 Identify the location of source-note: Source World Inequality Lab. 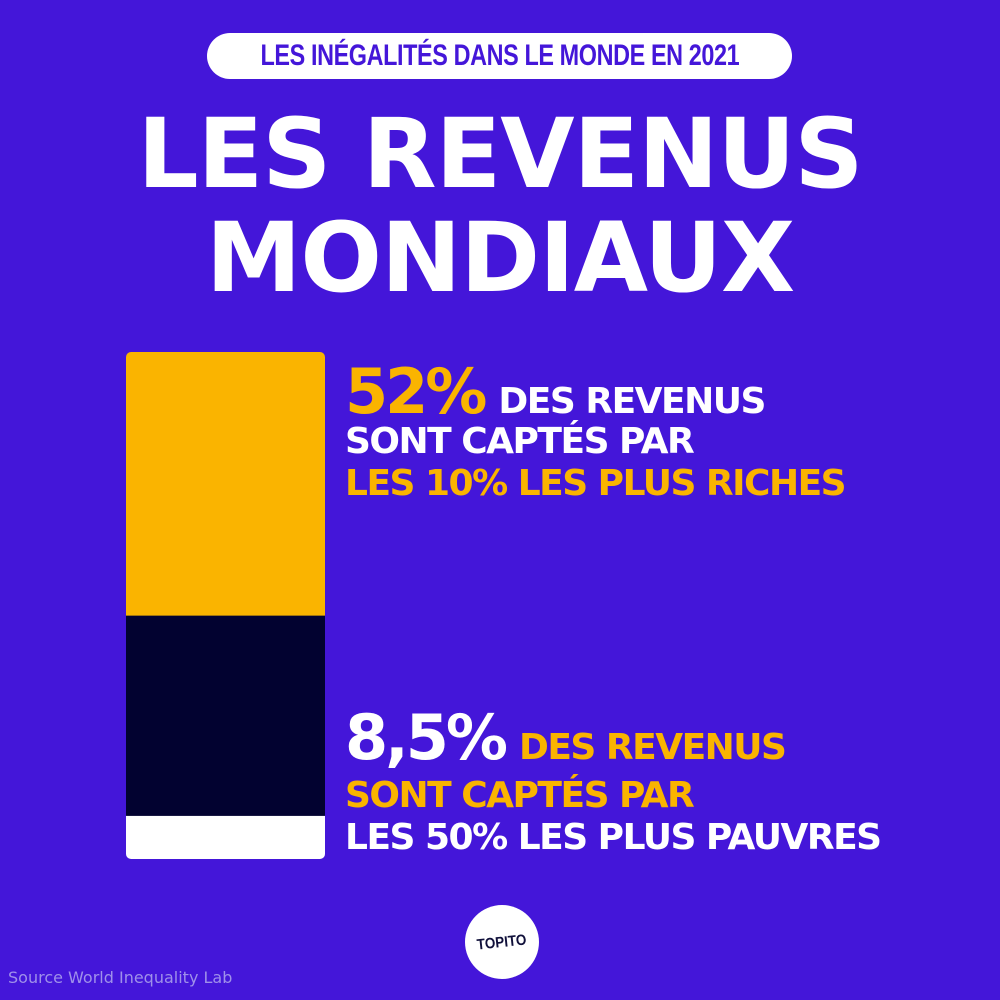
(120, 977).